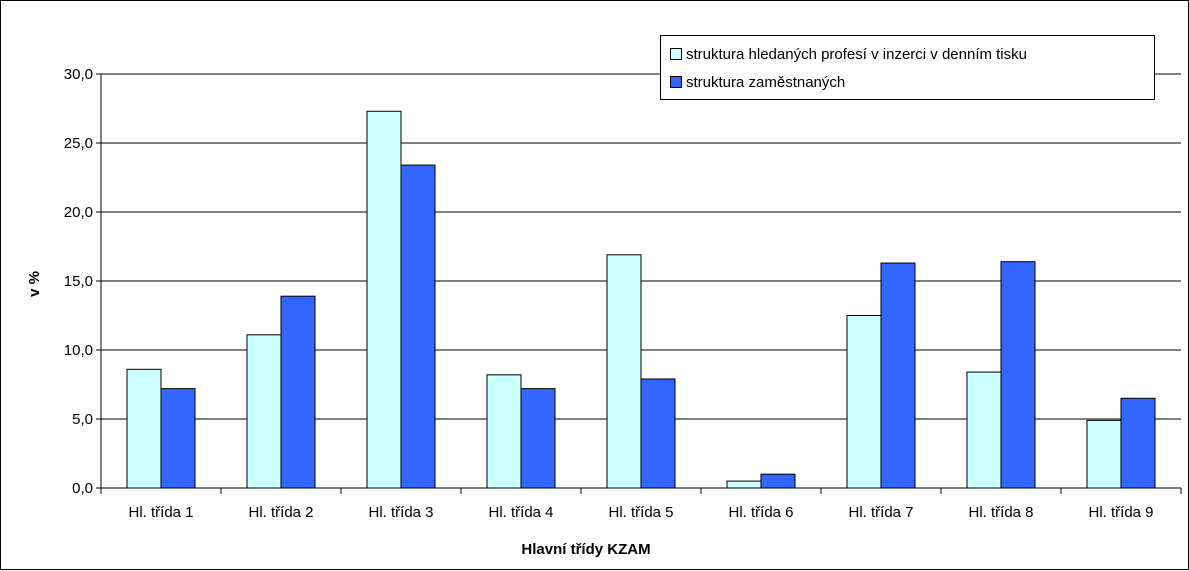 The height and width of the screenshot is (571, 1189). I want to click on x-tick-label: Hl. třída 6, so click(760, 512).